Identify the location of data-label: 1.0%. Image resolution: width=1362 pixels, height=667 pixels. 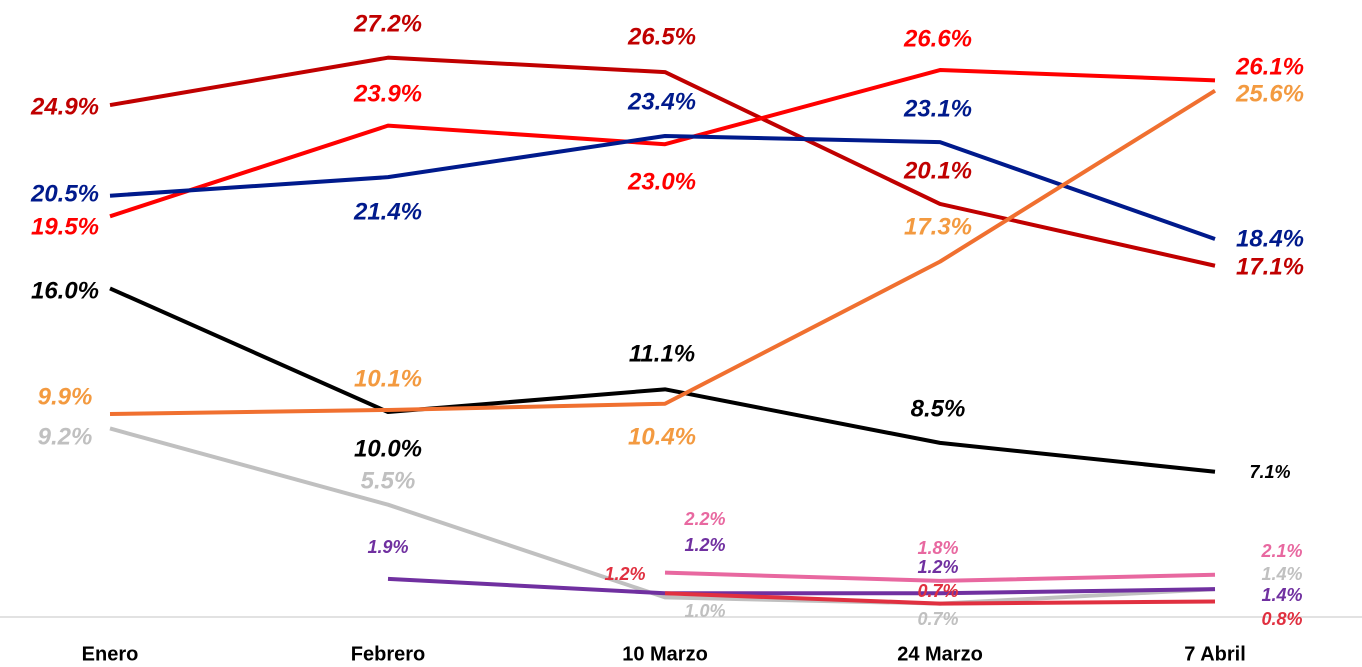
(704, 611).